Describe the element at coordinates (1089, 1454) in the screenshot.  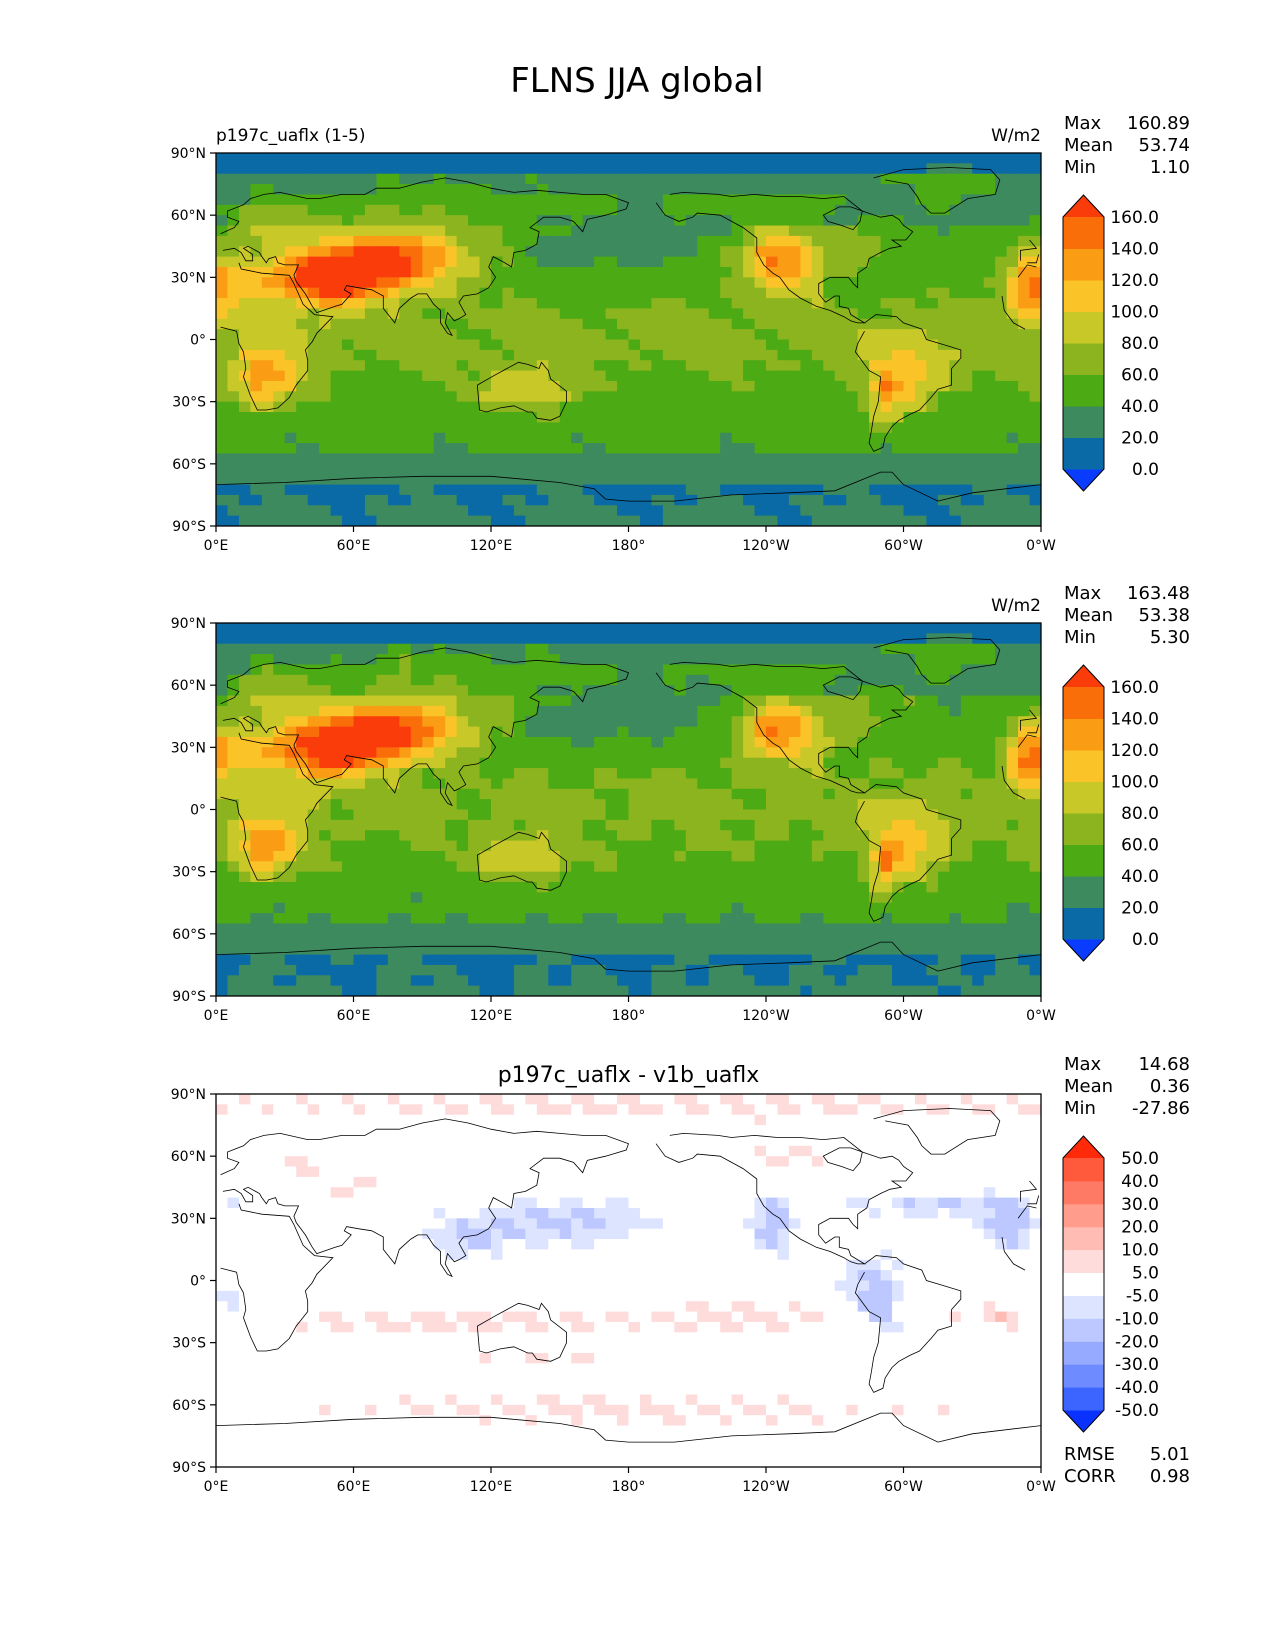
I see `footer-stat-label: RMSE` at that location.